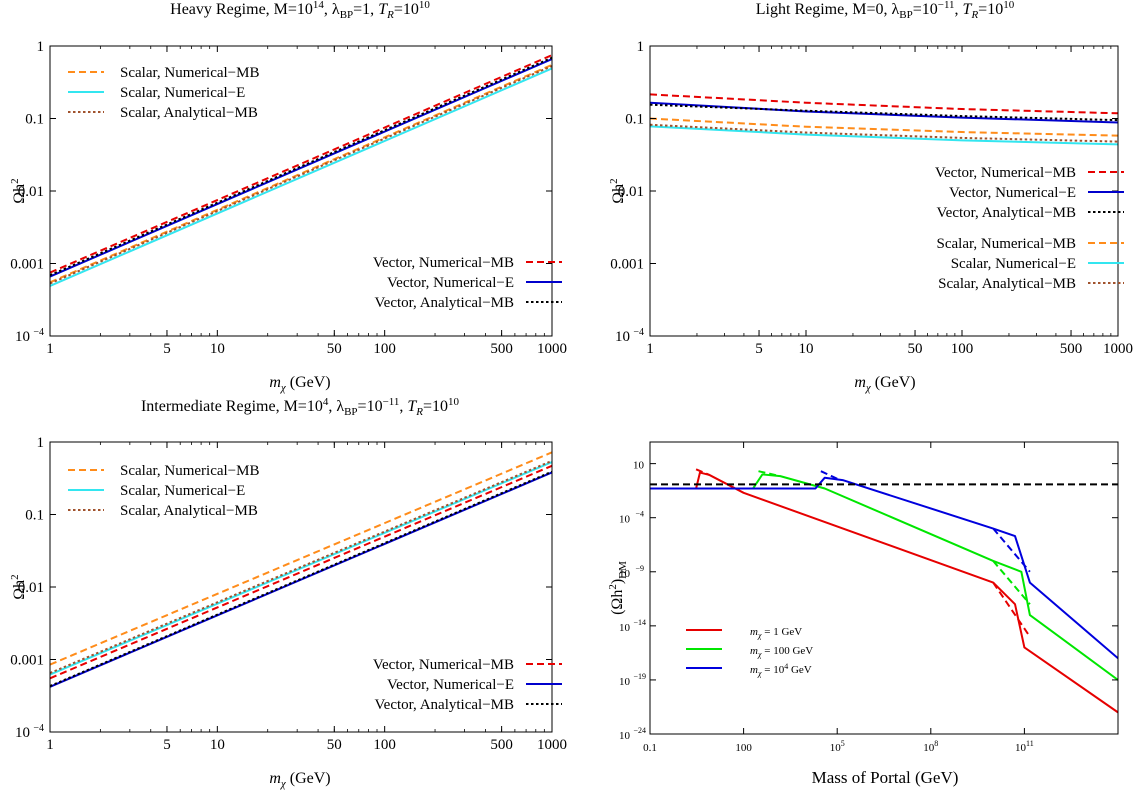  What do you see at coordinates (860, 382) in the screenshot?
I see `x-axis-label-part: m` at bounding box center [860, 382].